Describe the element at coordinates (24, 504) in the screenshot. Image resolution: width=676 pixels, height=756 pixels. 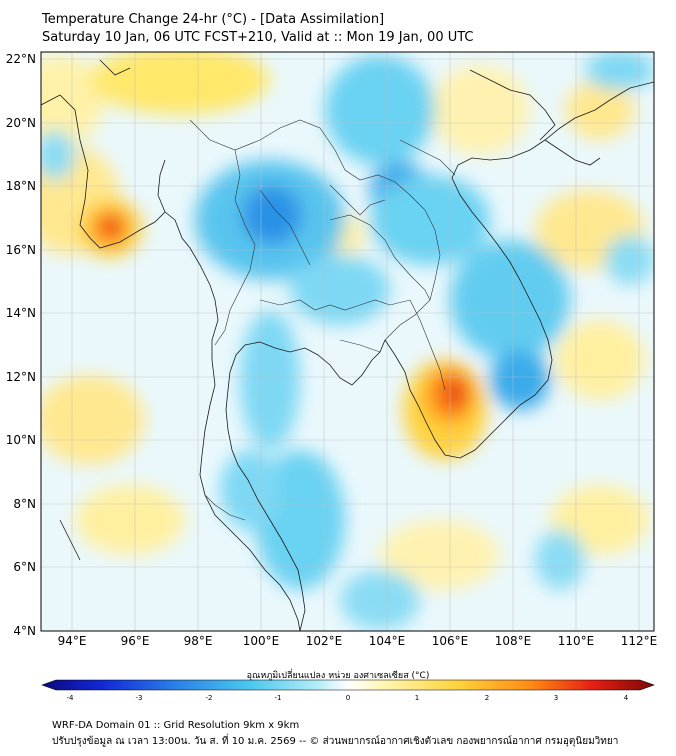
I see `lat-label-8n: 8°N` at that location.